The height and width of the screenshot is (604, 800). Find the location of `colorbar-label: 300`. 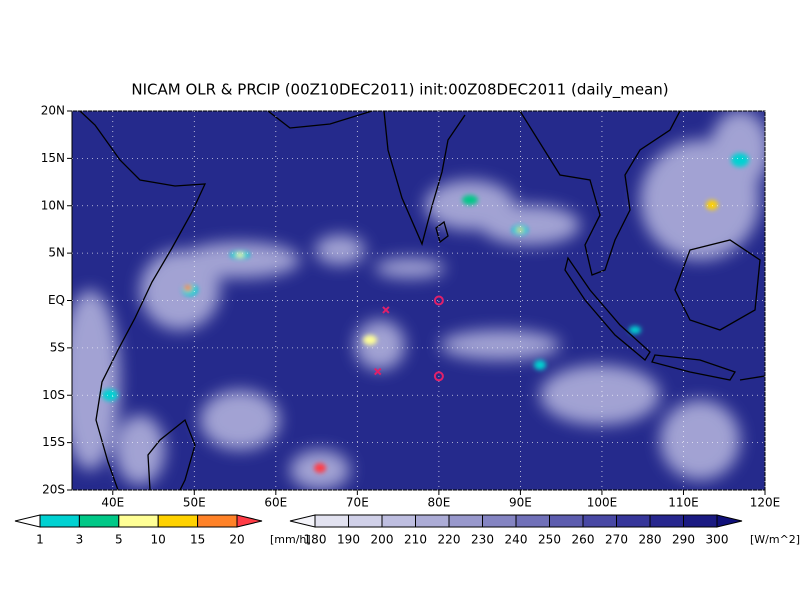

colorbar-label: 300 is located at coordinates (717, 540).